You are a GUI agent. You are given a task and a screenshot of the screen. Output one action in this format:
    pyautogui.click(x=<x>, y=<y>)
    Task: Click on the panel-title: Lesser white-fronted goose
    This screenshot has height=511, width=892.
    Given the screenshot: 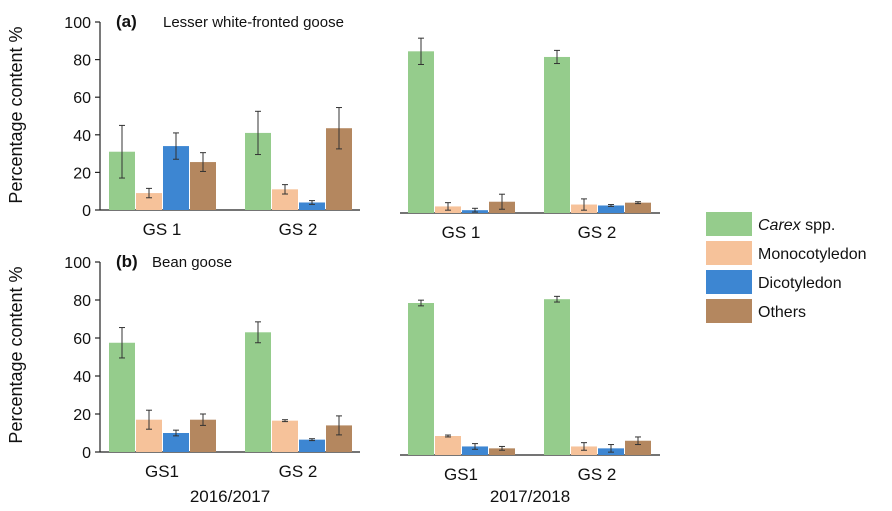 What is the action you would take?
    pyautogui.click(x=253, y=22)
    